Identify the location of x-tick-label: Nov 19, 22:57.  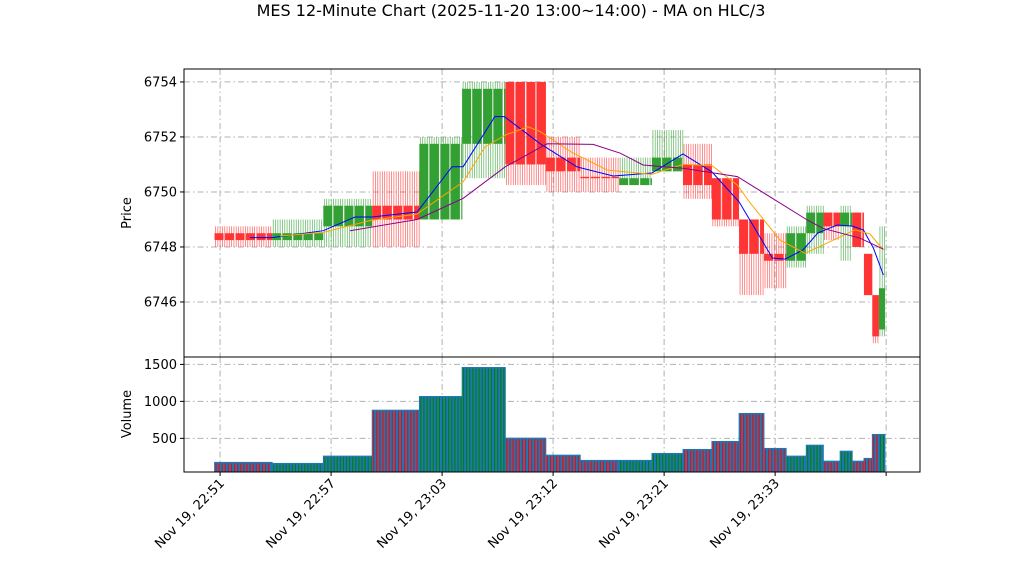
(301, 514).